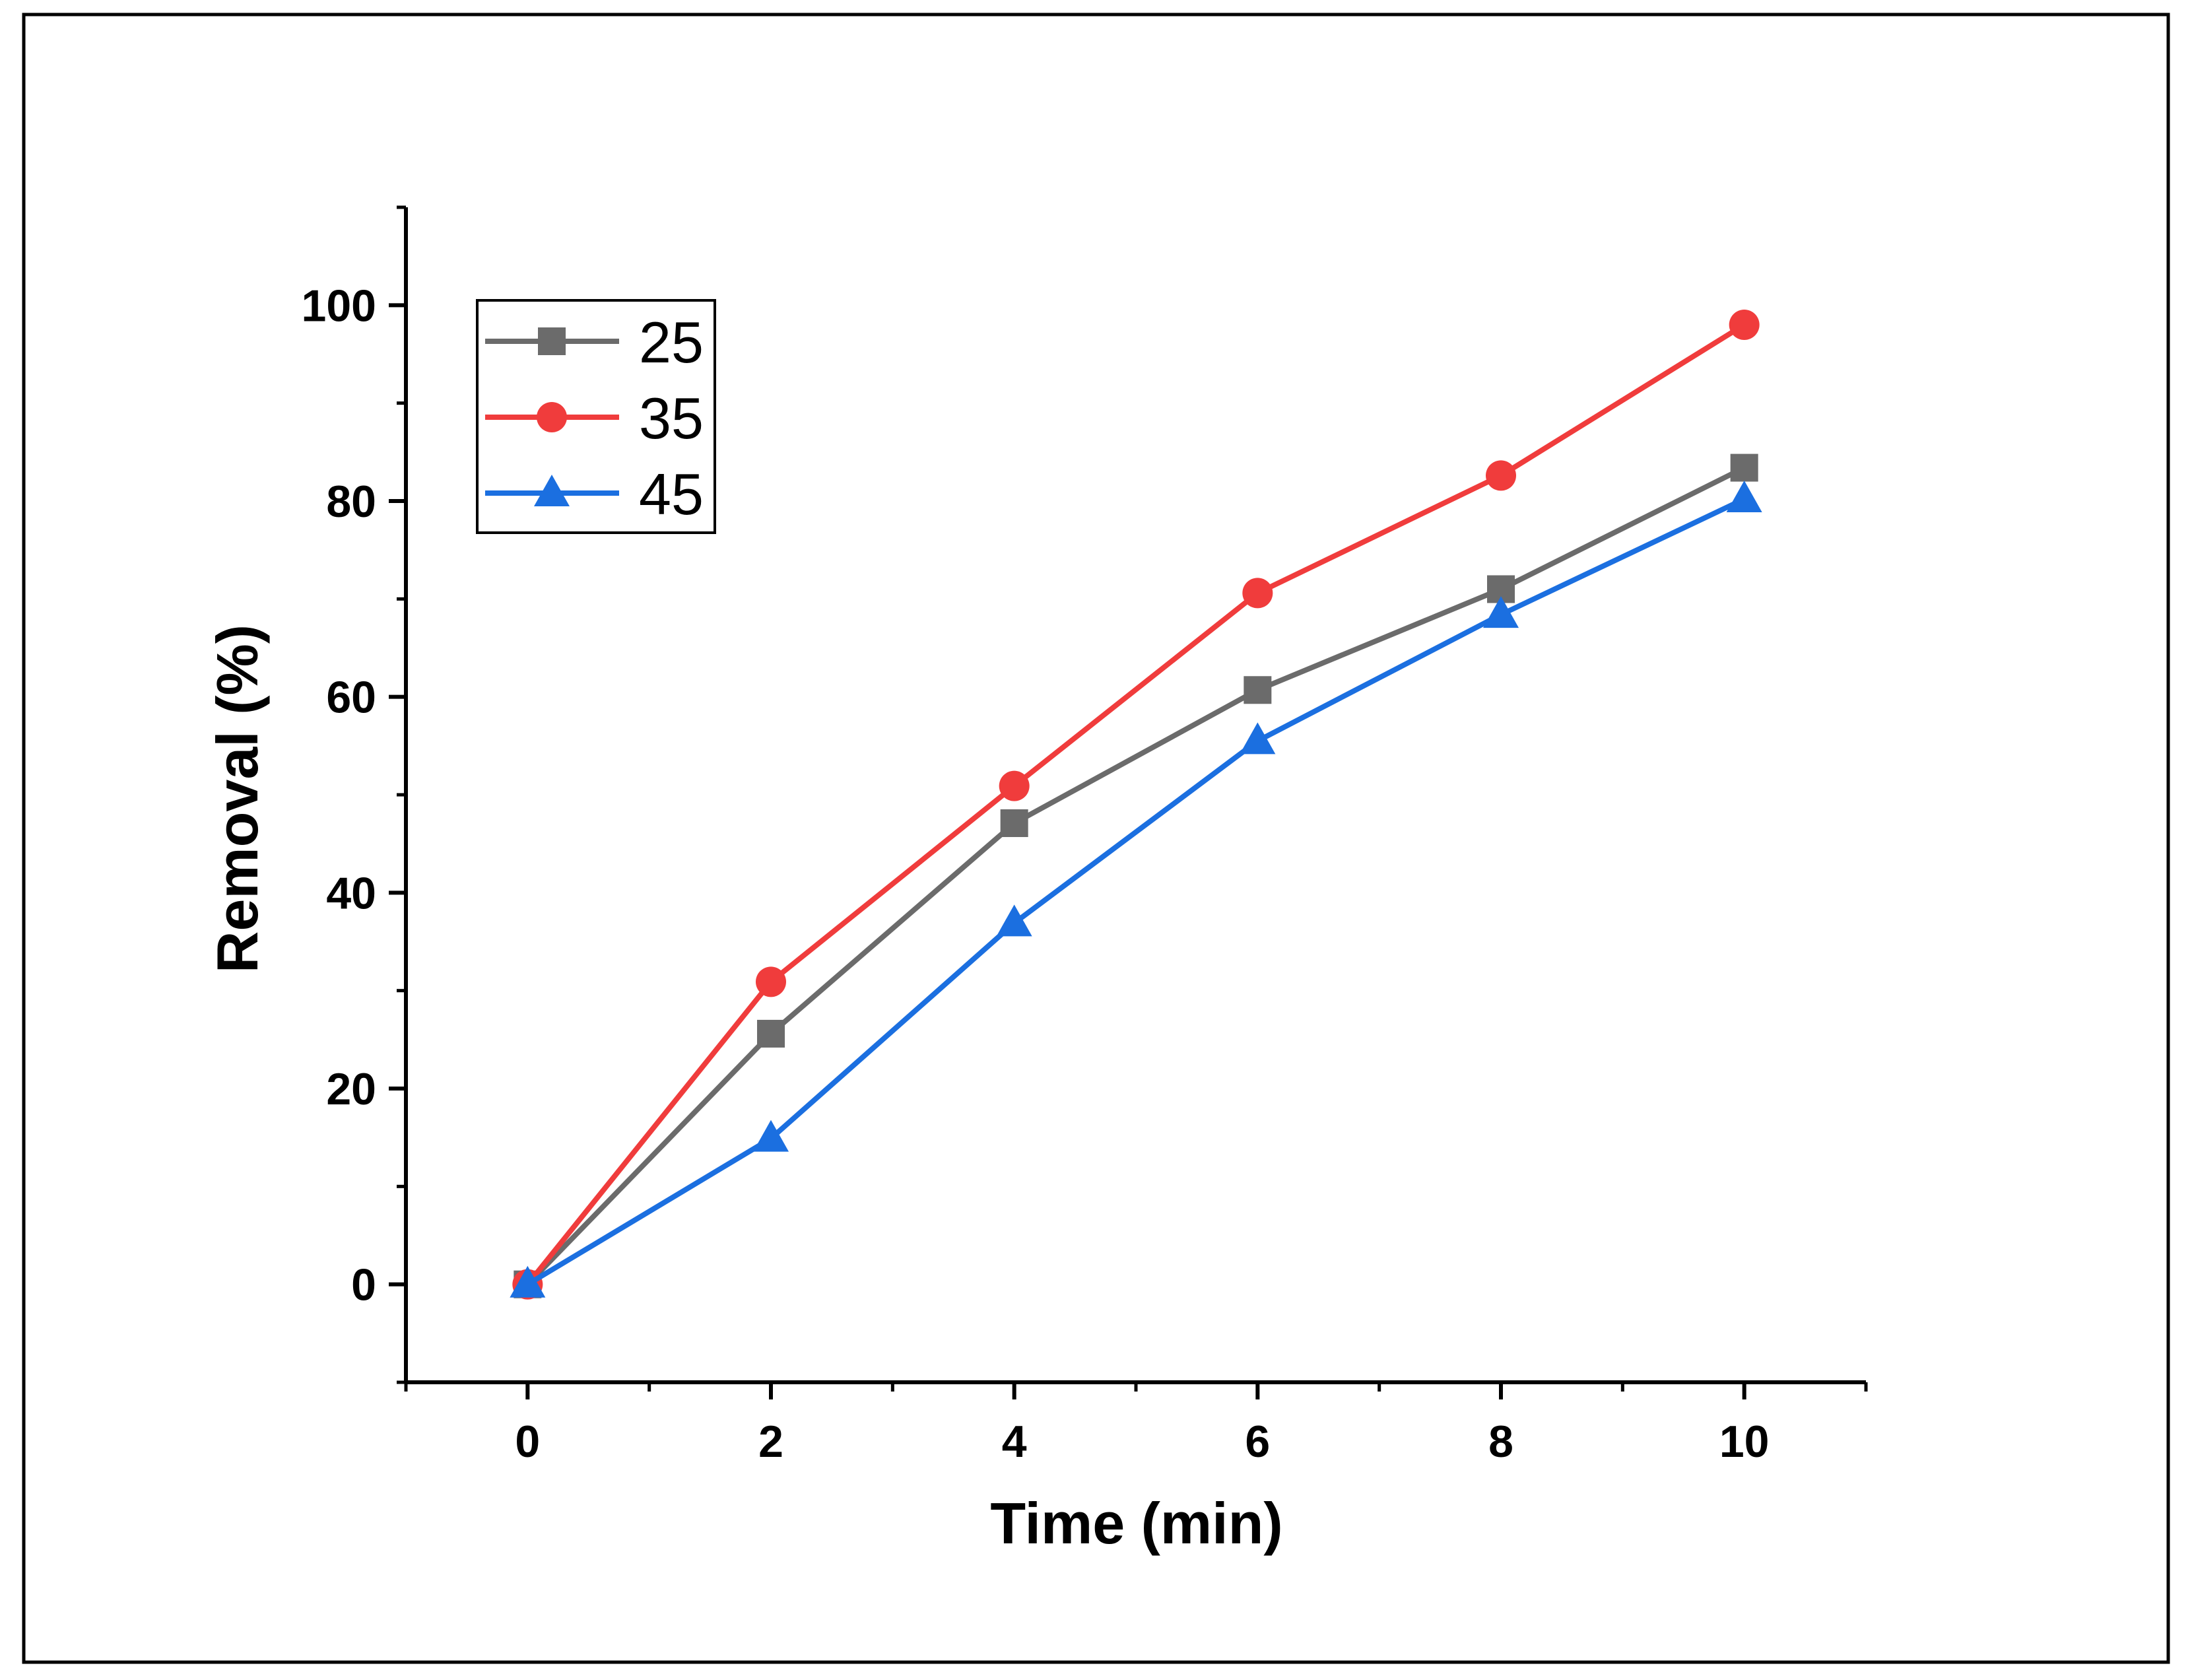 The height and width of the screenshot is (1680, 2192). I want to click on y-tick-label: 40, so click(351, 893).